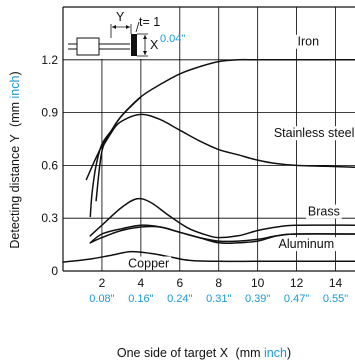 Image resolution: width=355 pixels, height=364 pixels. Describe the element at coordinates (49, 60) in the screenshot. I see `y-tick-label: 1.2` at that location.